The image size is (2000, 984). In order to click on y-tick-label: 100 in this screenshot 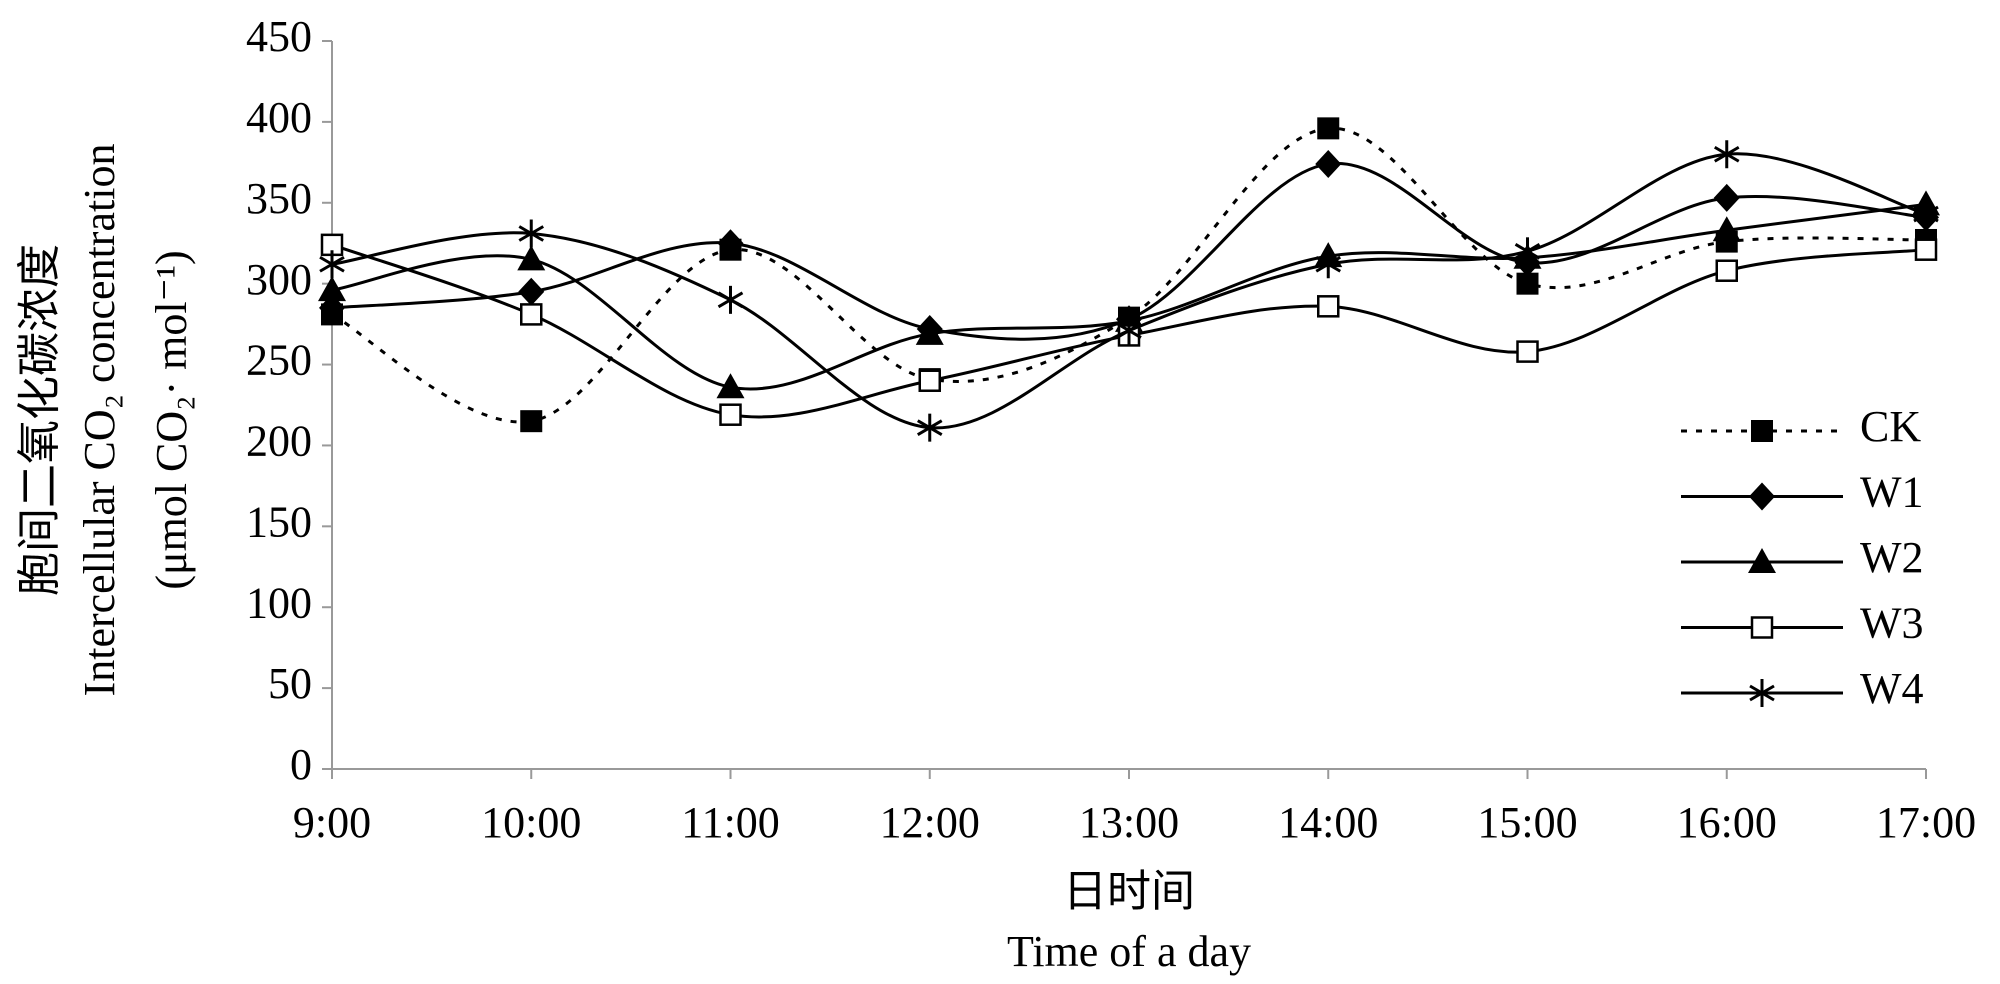, I will do `click(279, 602)`.